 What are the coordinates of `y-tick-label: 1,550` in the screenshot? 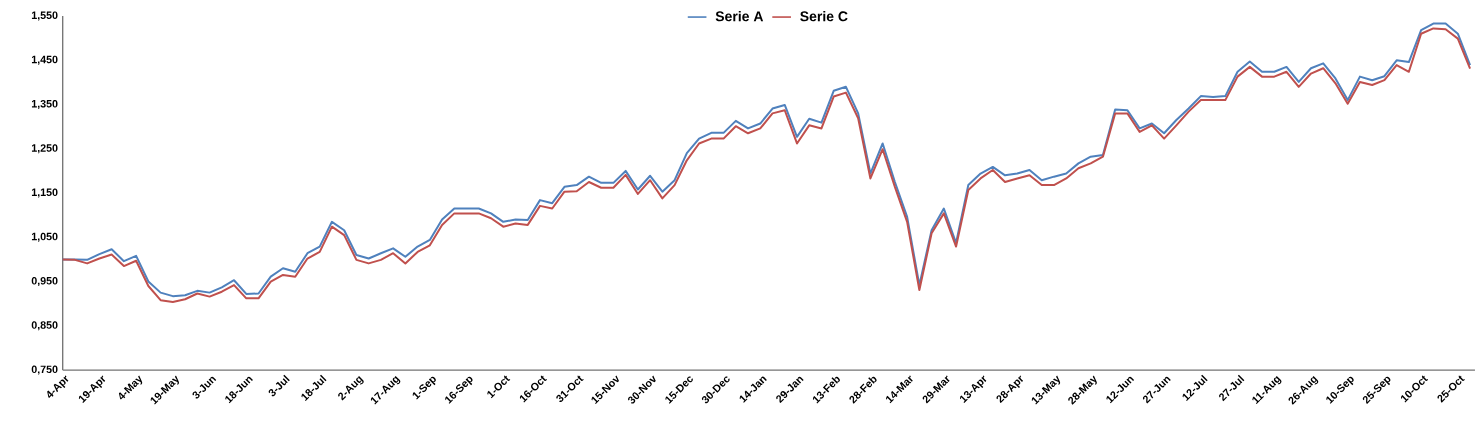 It's located at (44, 16).